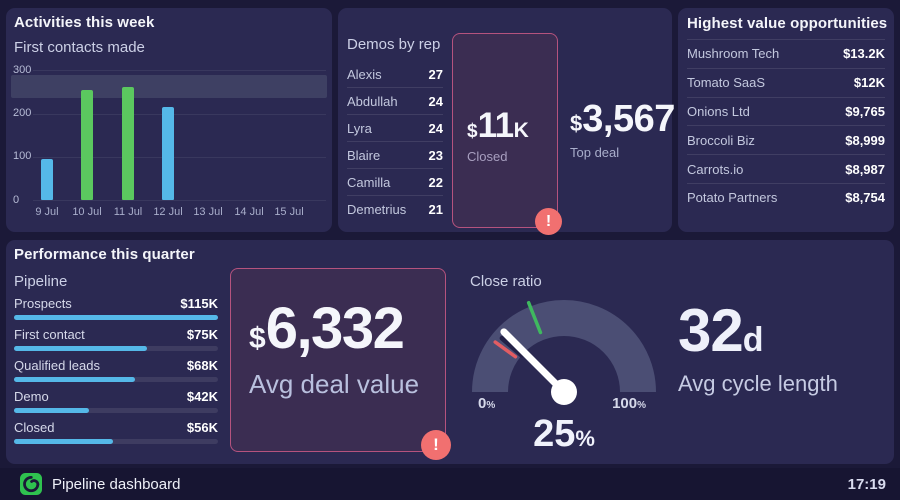  I want to click on item-value: $9,765, so click(865, 111).